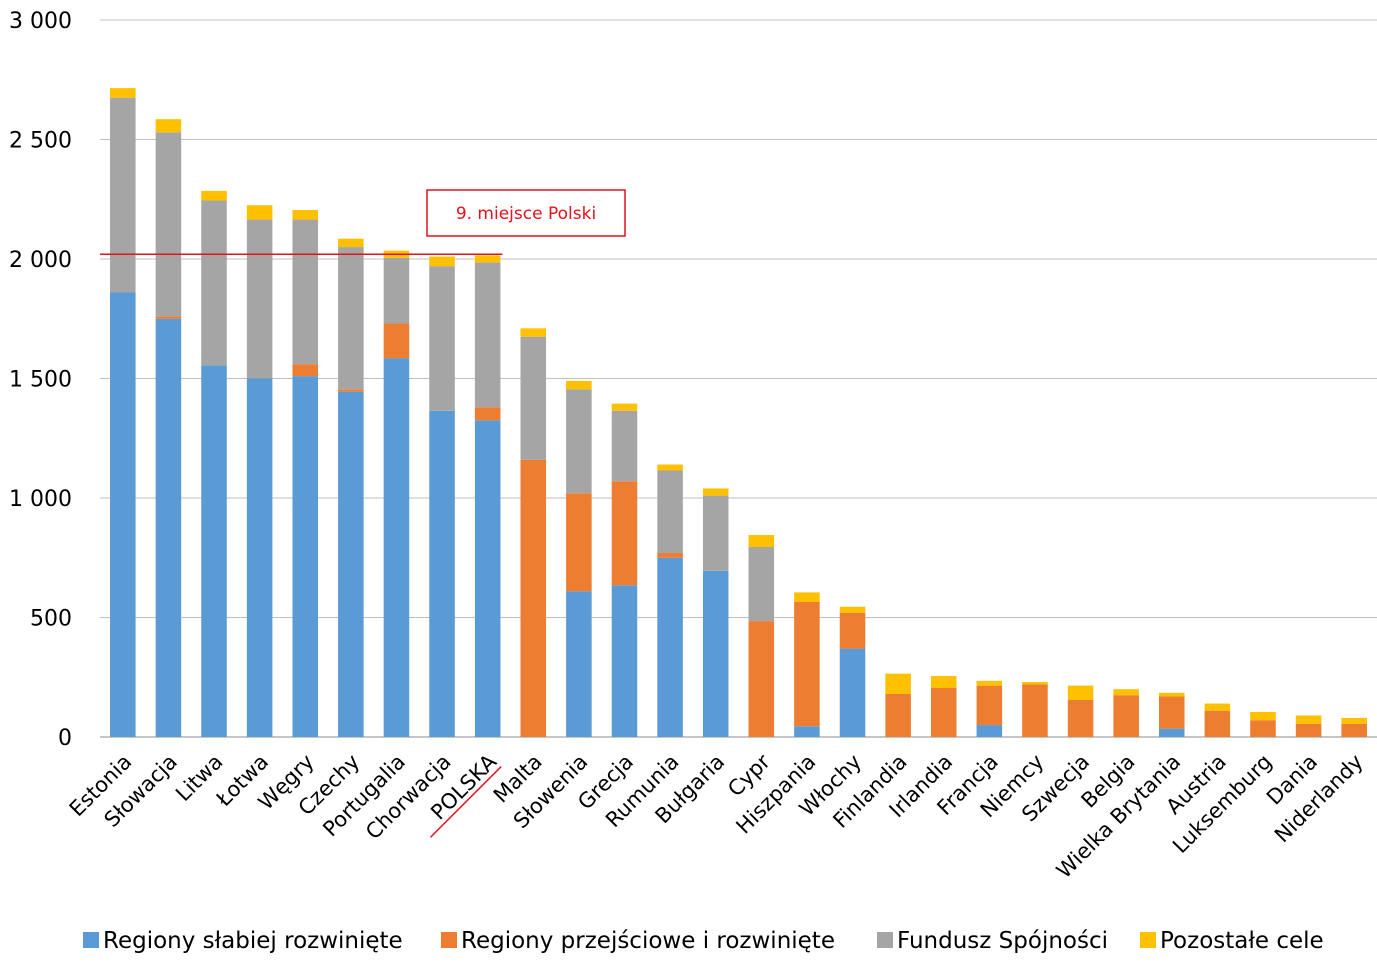 Image resolution: width=1377 pixels, height=964 pixels. I want to click on bar-segment-estonia-s1, so click(123, 514).